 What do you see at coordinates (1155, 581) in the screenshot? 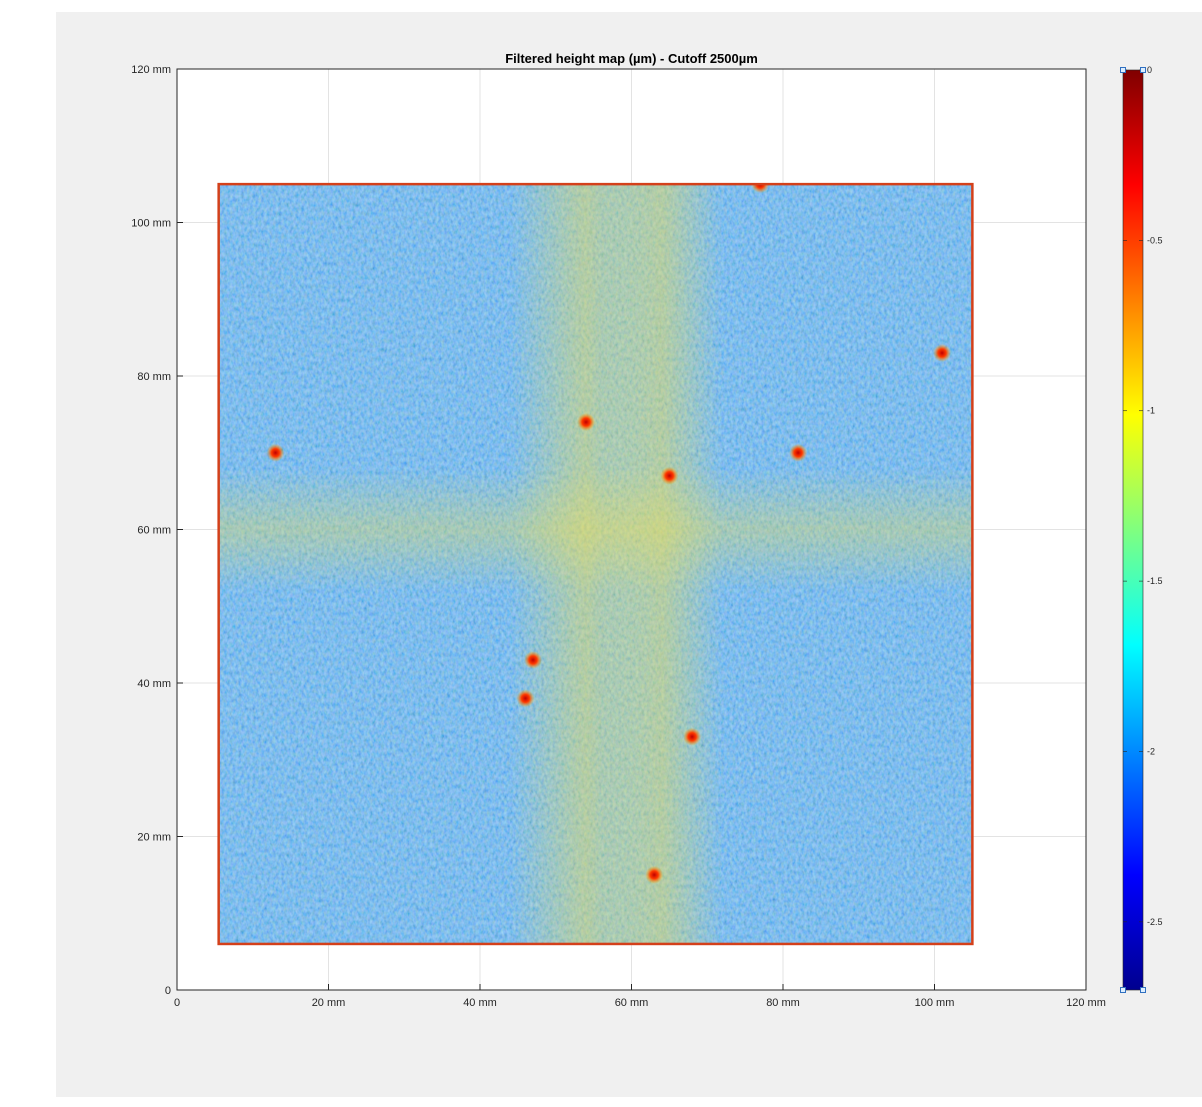
I see `colorbar-tick-label: -1.5` at bounding box center [1155, 581].